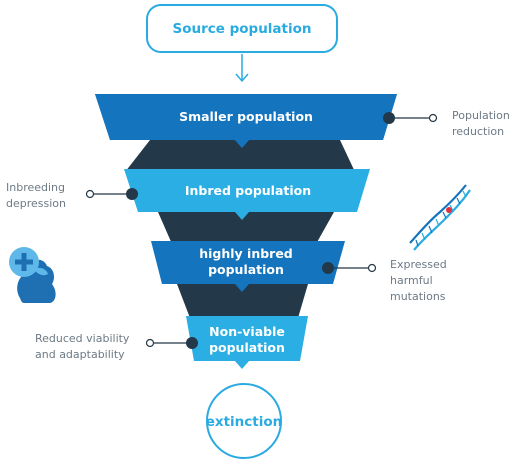  I want to click on source-population-box, so click(242, 28).